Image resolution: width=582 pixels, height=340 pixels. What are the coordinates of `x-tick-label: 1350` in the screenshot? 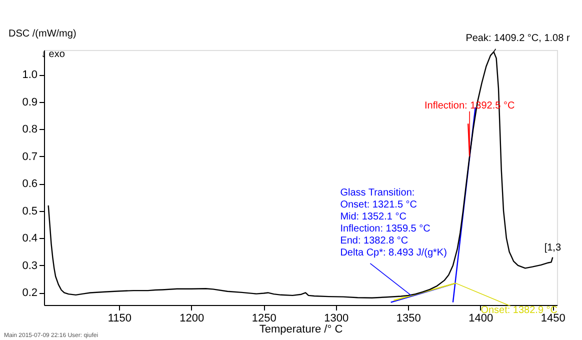 It's located at (408, 318).